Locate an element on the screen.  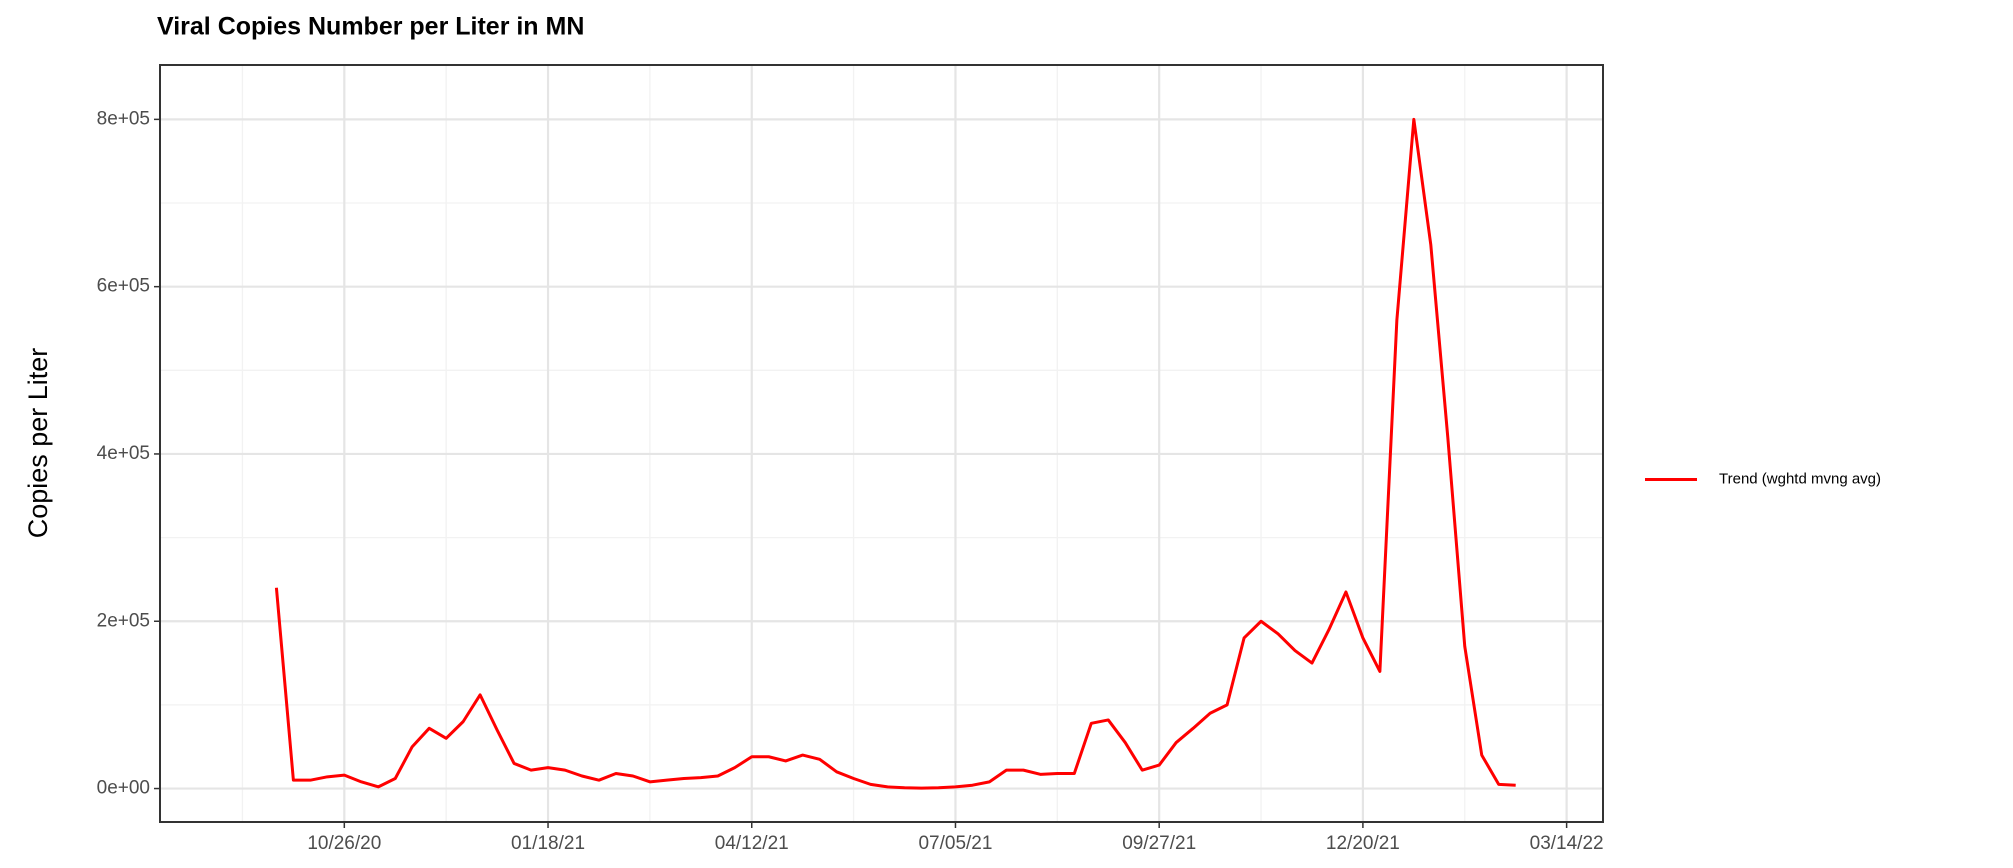
x-tick-label: 12/20/21 is located at coordinates (1363, 843).